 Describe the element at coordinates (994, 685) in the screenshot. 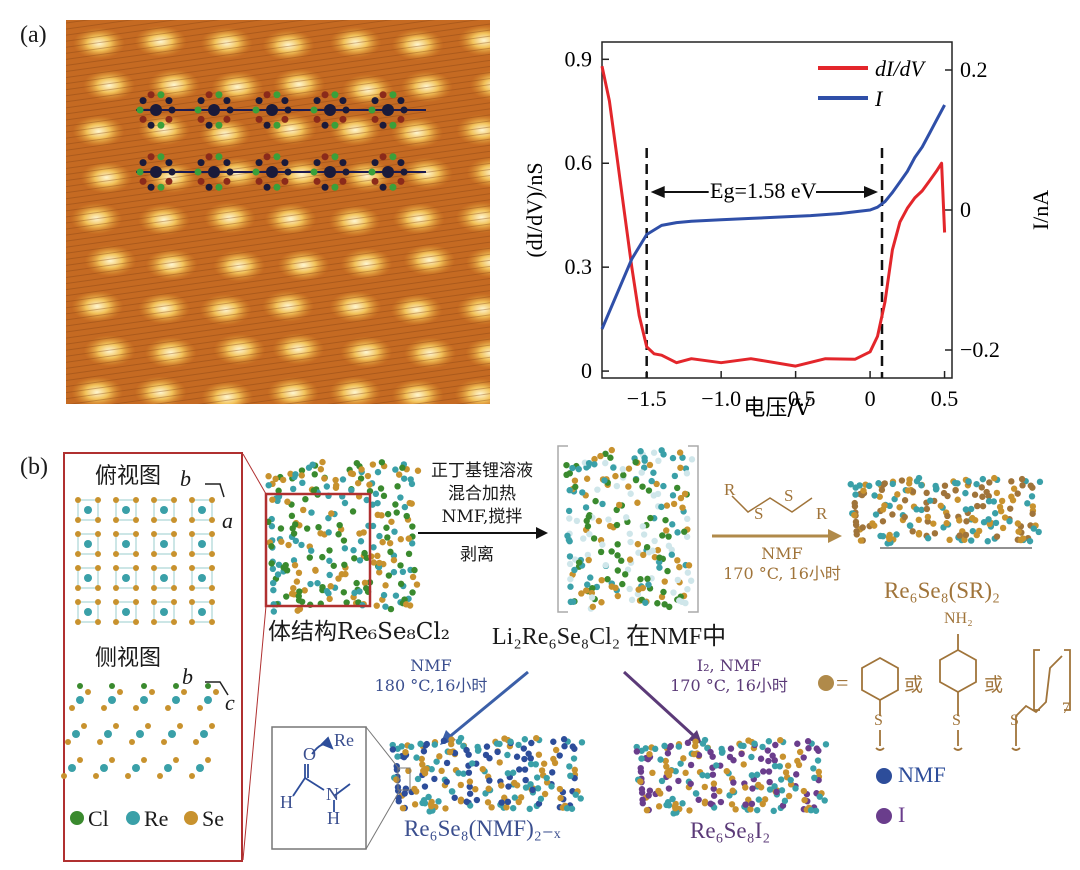

I see `ligand-or-2: 或` at that location.